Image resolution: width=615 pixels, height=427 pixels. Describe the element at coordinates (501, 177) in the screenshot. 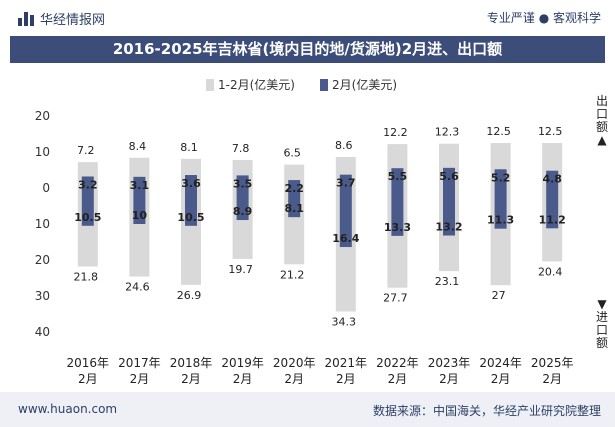

I see `data-label-2月-export: 5.2` at that location.